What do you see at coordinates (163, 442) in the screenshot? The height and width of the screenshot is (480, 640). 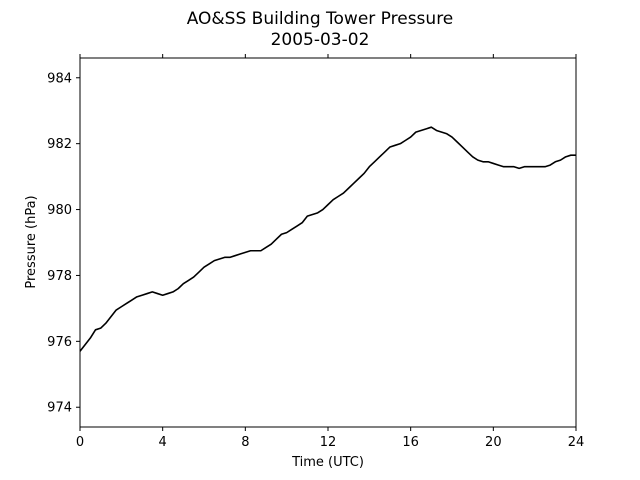 I see `x-tick-label: 4` at bounding box center [163, 442].